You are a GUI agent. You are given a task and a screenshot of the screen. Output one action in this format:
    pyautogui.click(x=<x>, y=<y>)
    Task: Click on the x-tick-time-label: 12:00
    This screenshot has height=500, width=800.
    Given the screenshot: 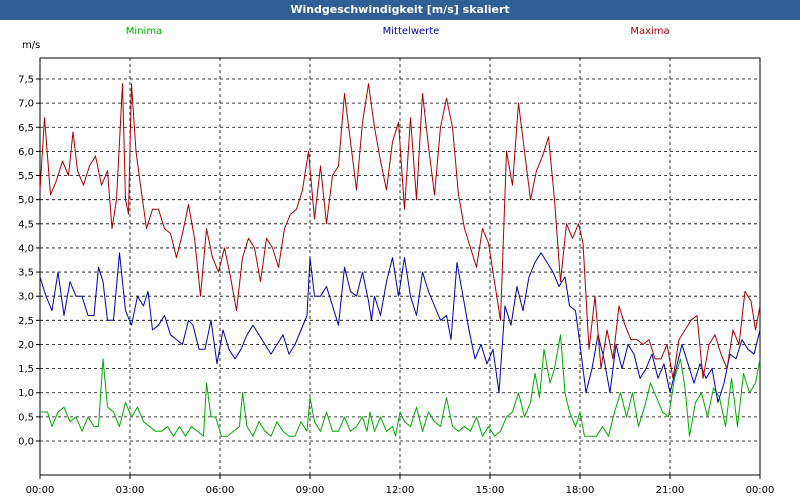 What is the action you would take?
    pyautogui.click(x=400, y=490)
    